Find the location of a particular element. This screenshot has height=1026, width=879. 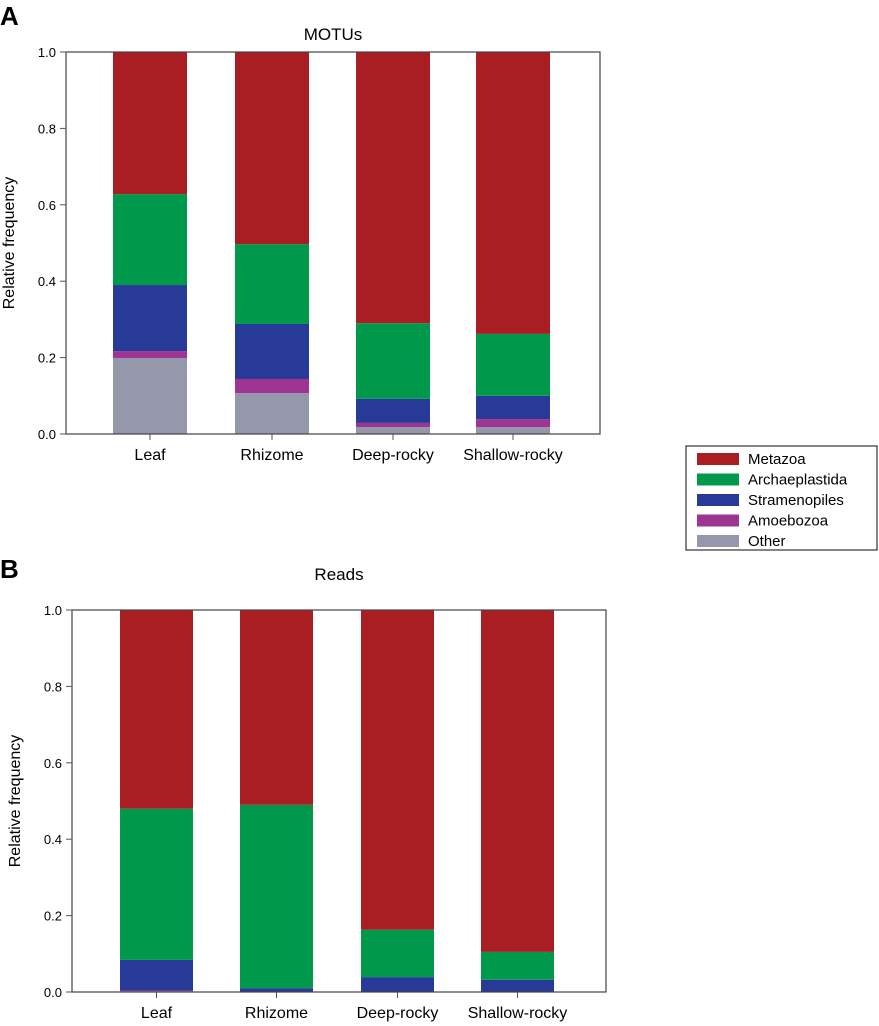

legend-item-metazoa: Metazoa is located at coordinates (751, 459).